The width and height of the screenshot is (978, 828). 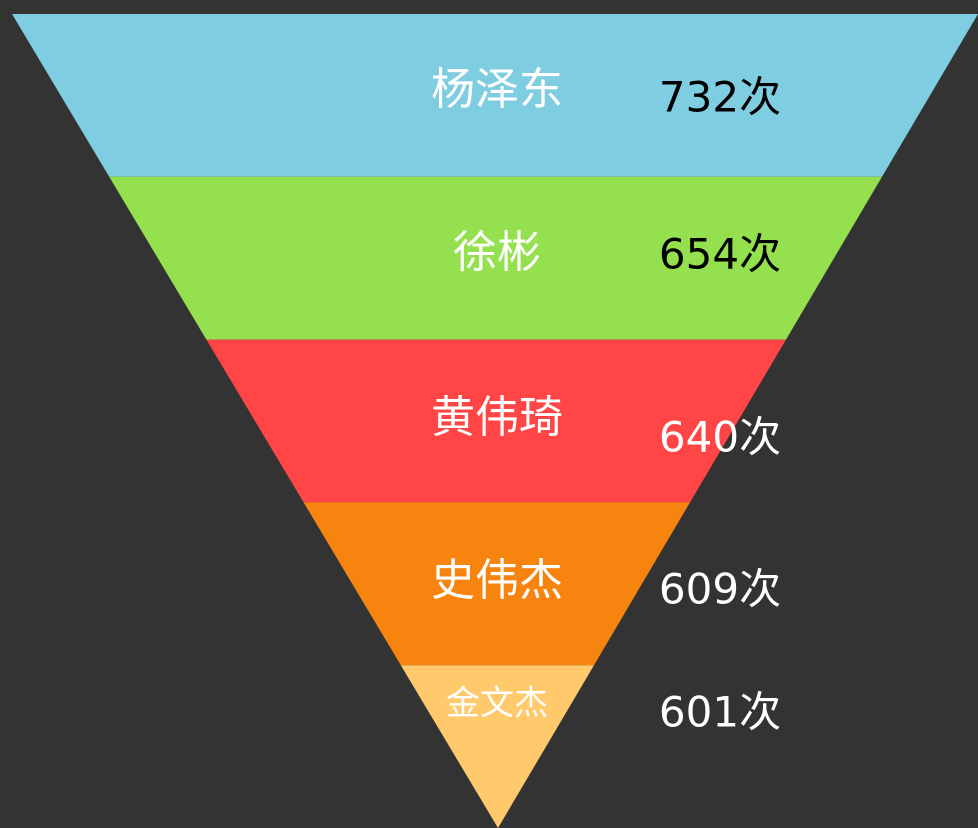 What do you see at coordinates (720, 254) in the screenshot?
I see `value-label: 654次` at bounding box center [720, 254].